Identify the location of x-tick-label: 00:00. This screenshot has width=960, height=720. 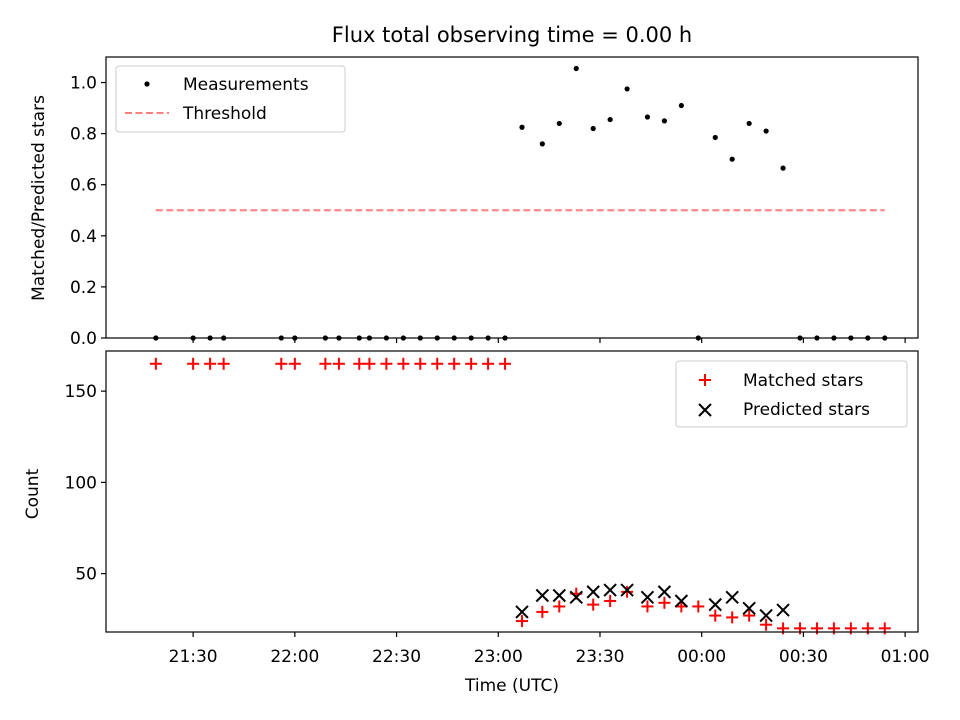
(701, 657).